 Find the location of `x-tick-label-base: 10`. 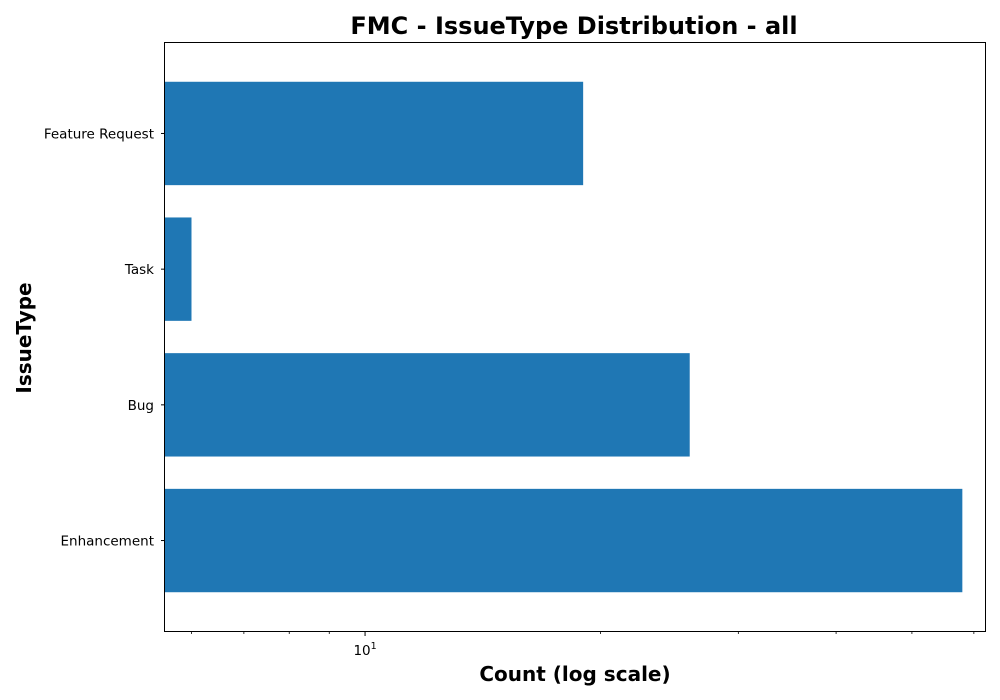

x-tick-label-base: 10 is located at coordinates (361, 651).